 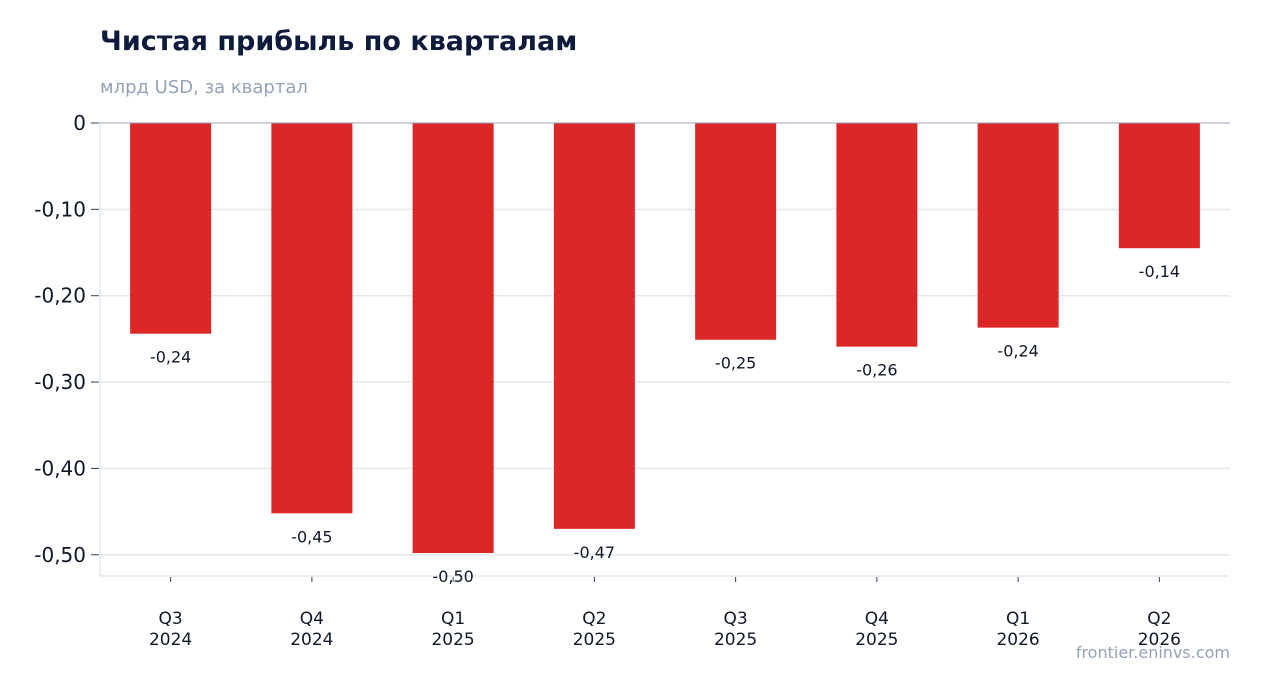 I want to click on data-label: -0,26, so click(x=876, y=370).